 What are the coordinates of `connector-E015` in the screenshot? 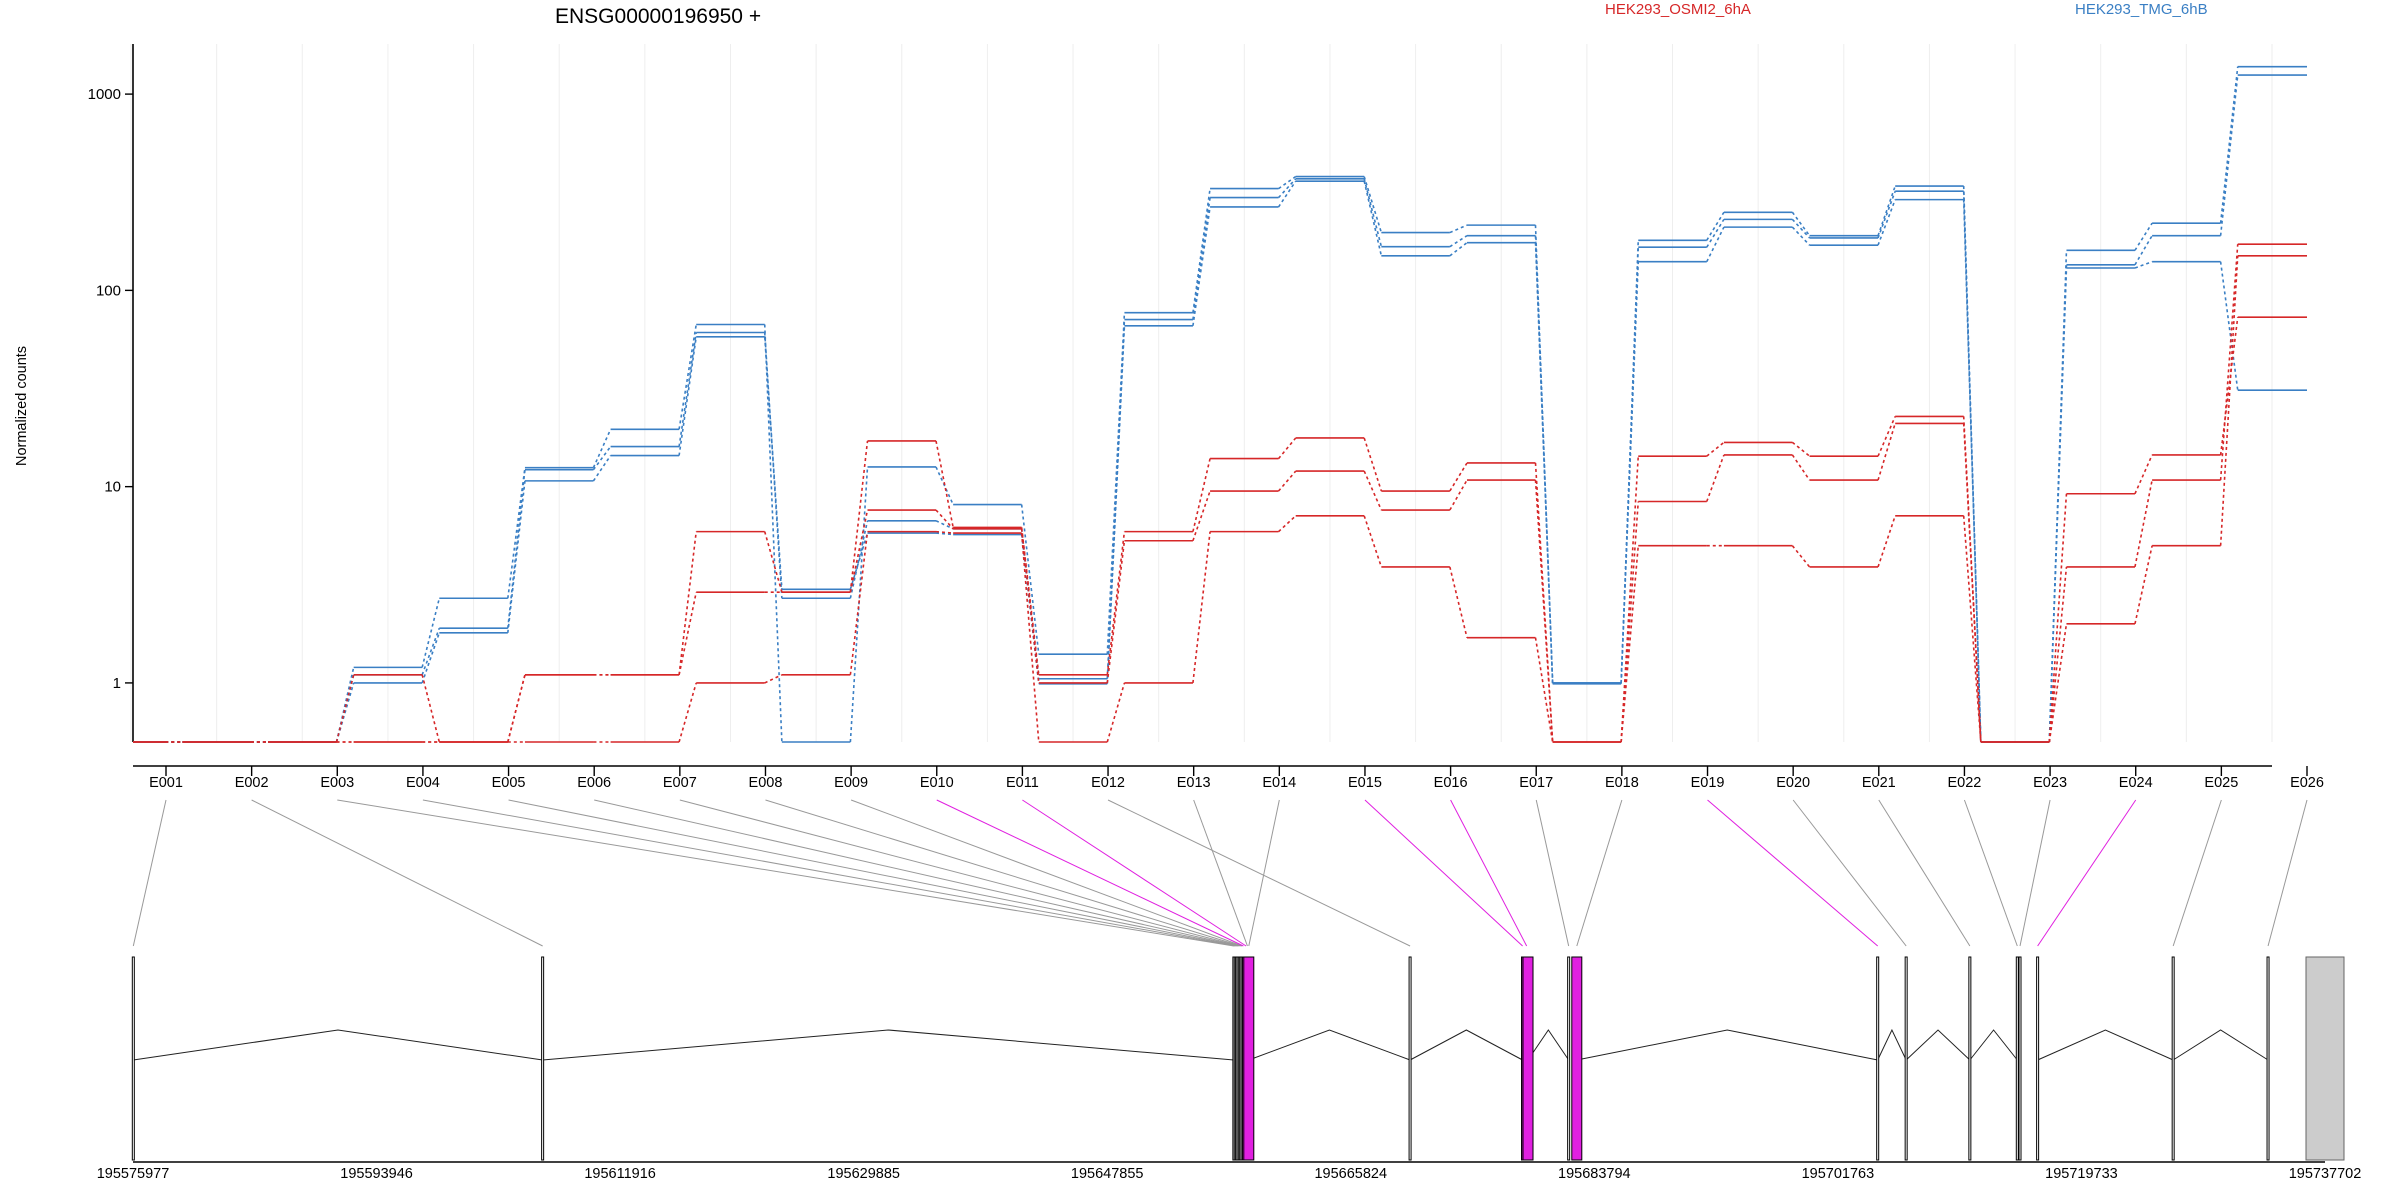 It's located at (1443, 873).